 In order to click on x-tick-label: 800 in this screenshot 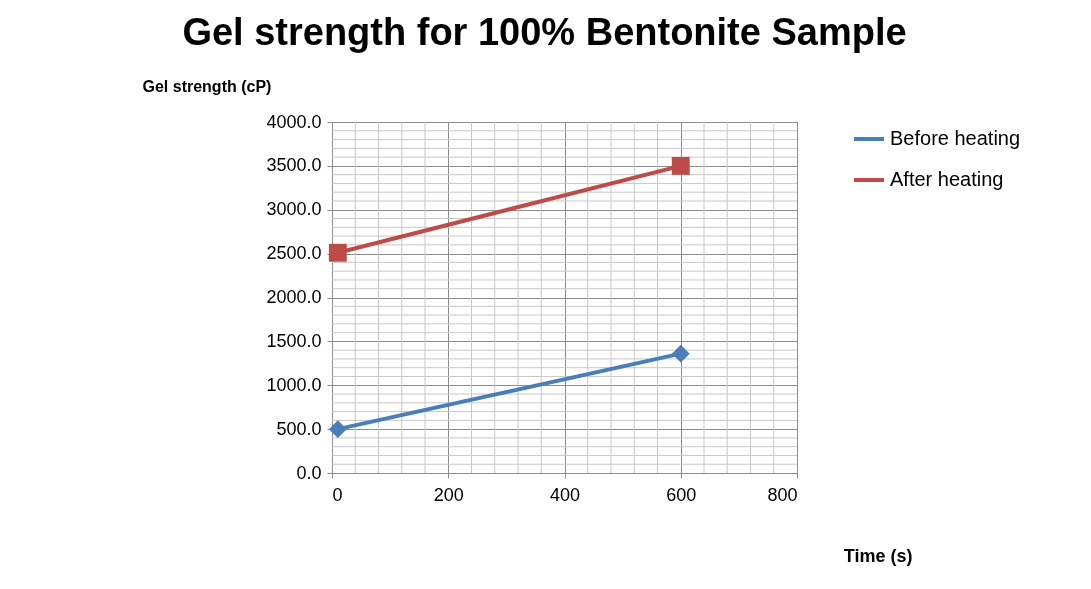, I will do `click(782, 494)`.